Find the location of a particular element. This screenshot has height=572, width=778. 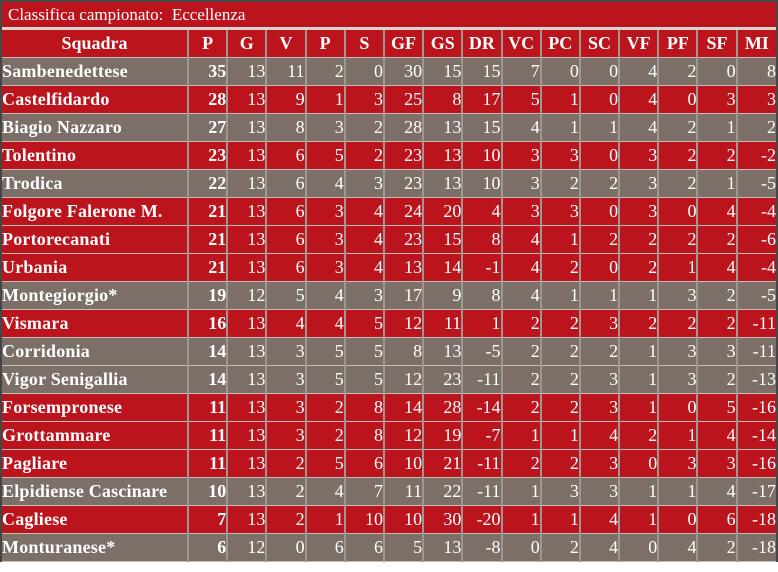

column-header-pc: PC is located at coordinates (559, 44).